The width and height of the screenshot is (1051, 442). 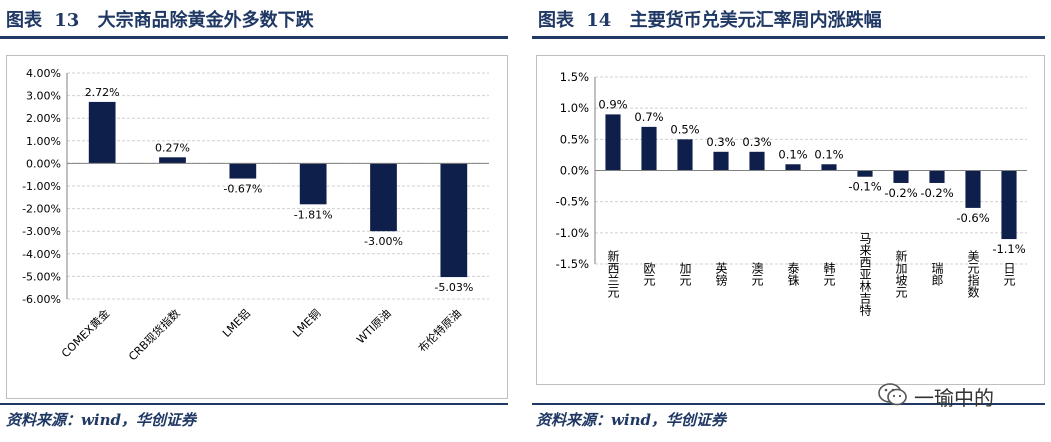 What do you see at coordinates (684, 129) in the screenshot?
I see `right-chart-data-label: 0.5%` at bounding box center [684, 129].